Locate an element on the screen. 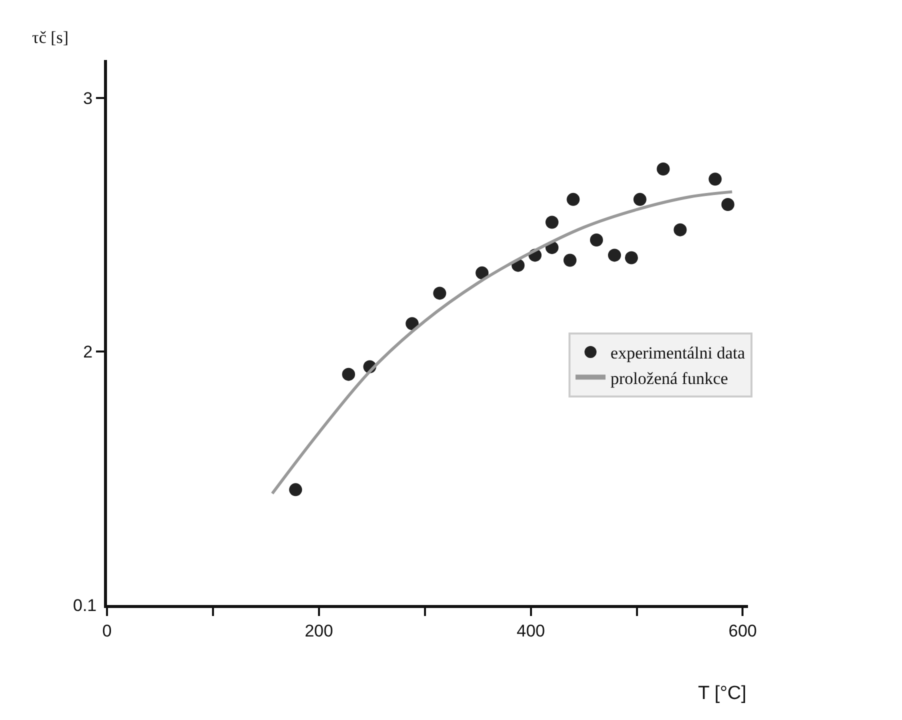  x-tick-label: 400 is located at coordinates (530, 630).